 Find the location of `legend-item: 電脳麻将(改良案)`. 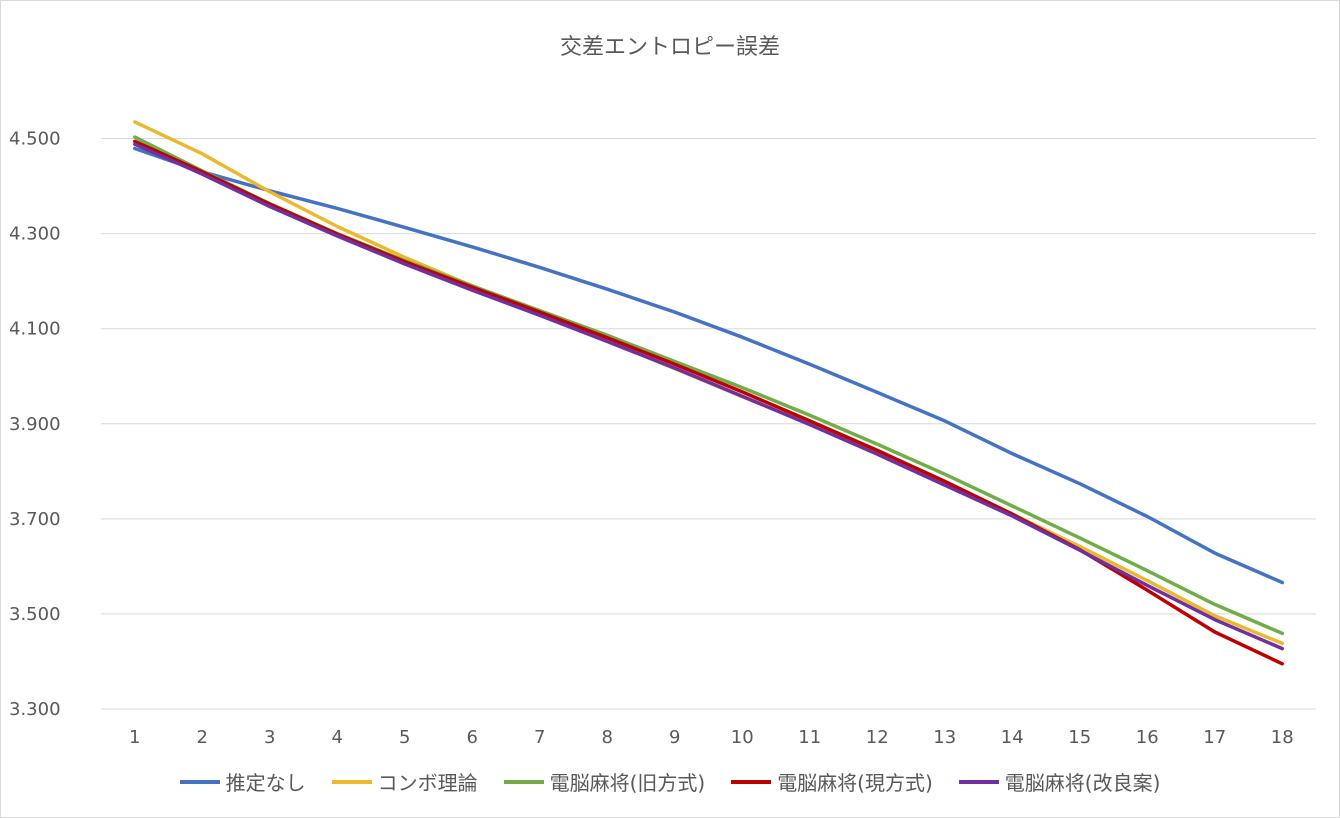

legend-item: 電脳麻将(改良案) is located at coordinates (1059, 781).